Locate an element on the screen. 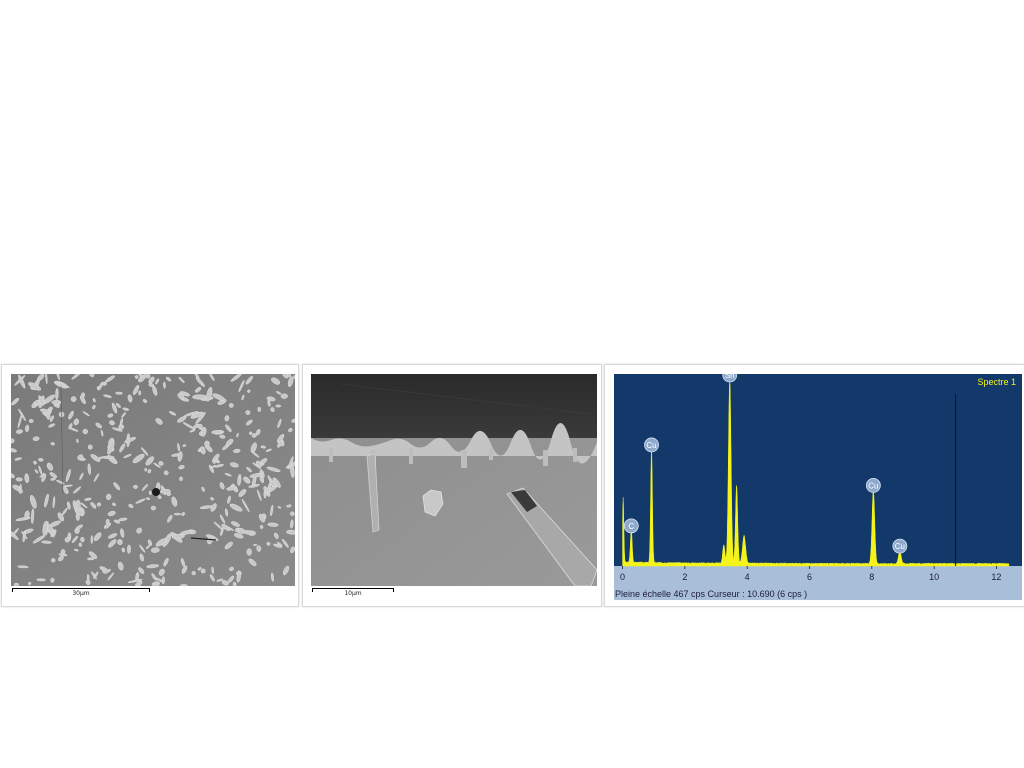 The height and width of the screenshot is (768, 1024). spectrum-trace is located at coordinates (816, 474).